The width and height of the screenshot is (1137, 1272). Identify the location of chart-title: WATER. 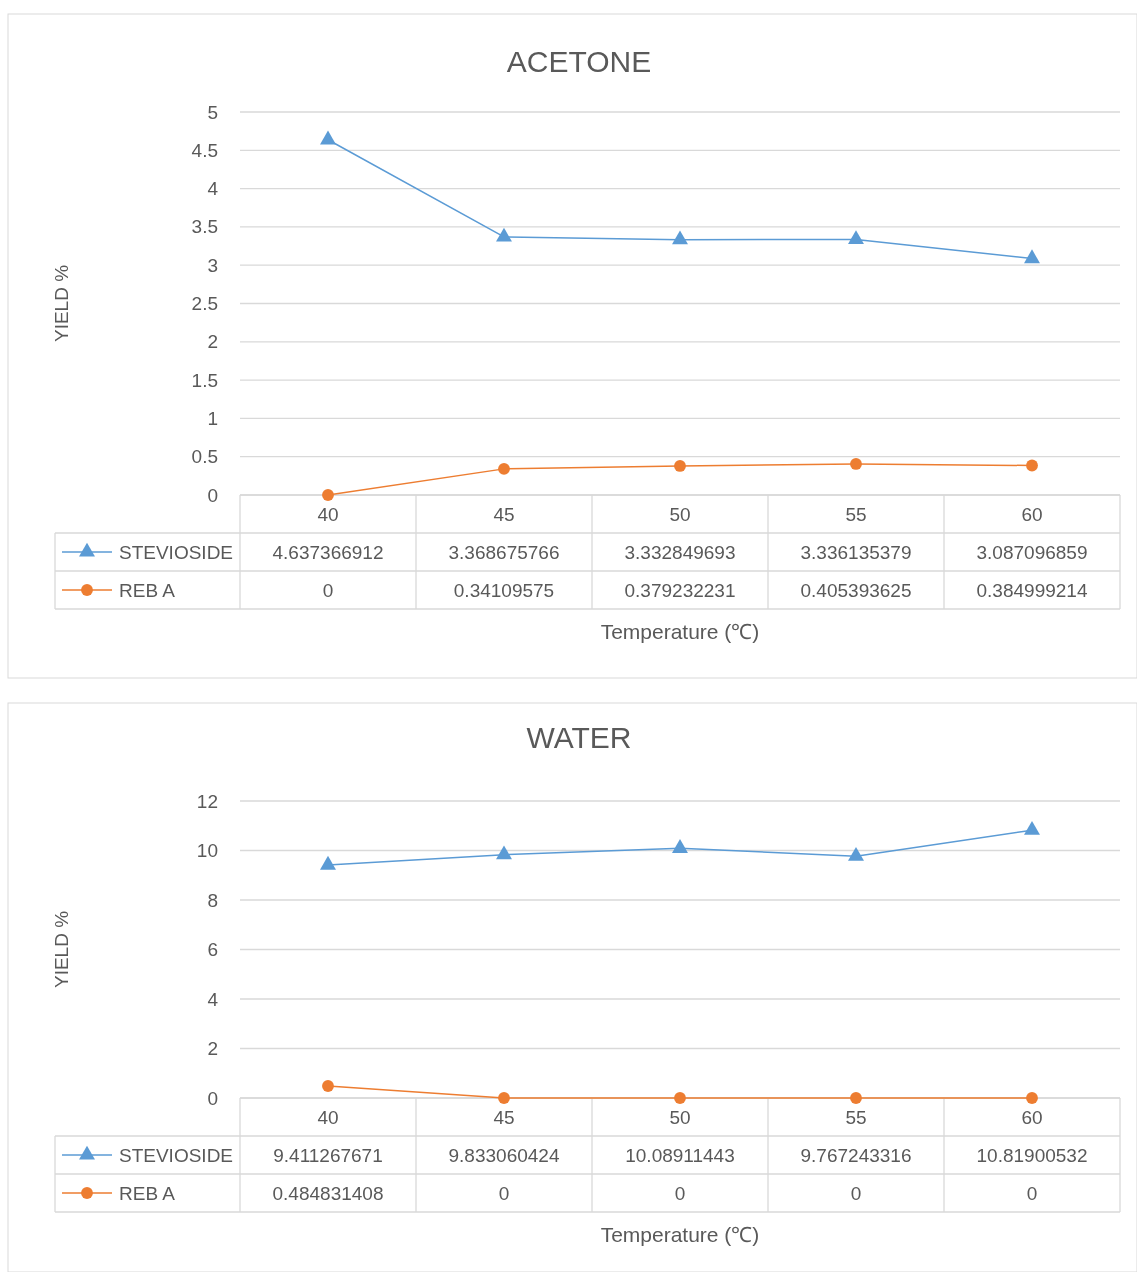
(579, 737).